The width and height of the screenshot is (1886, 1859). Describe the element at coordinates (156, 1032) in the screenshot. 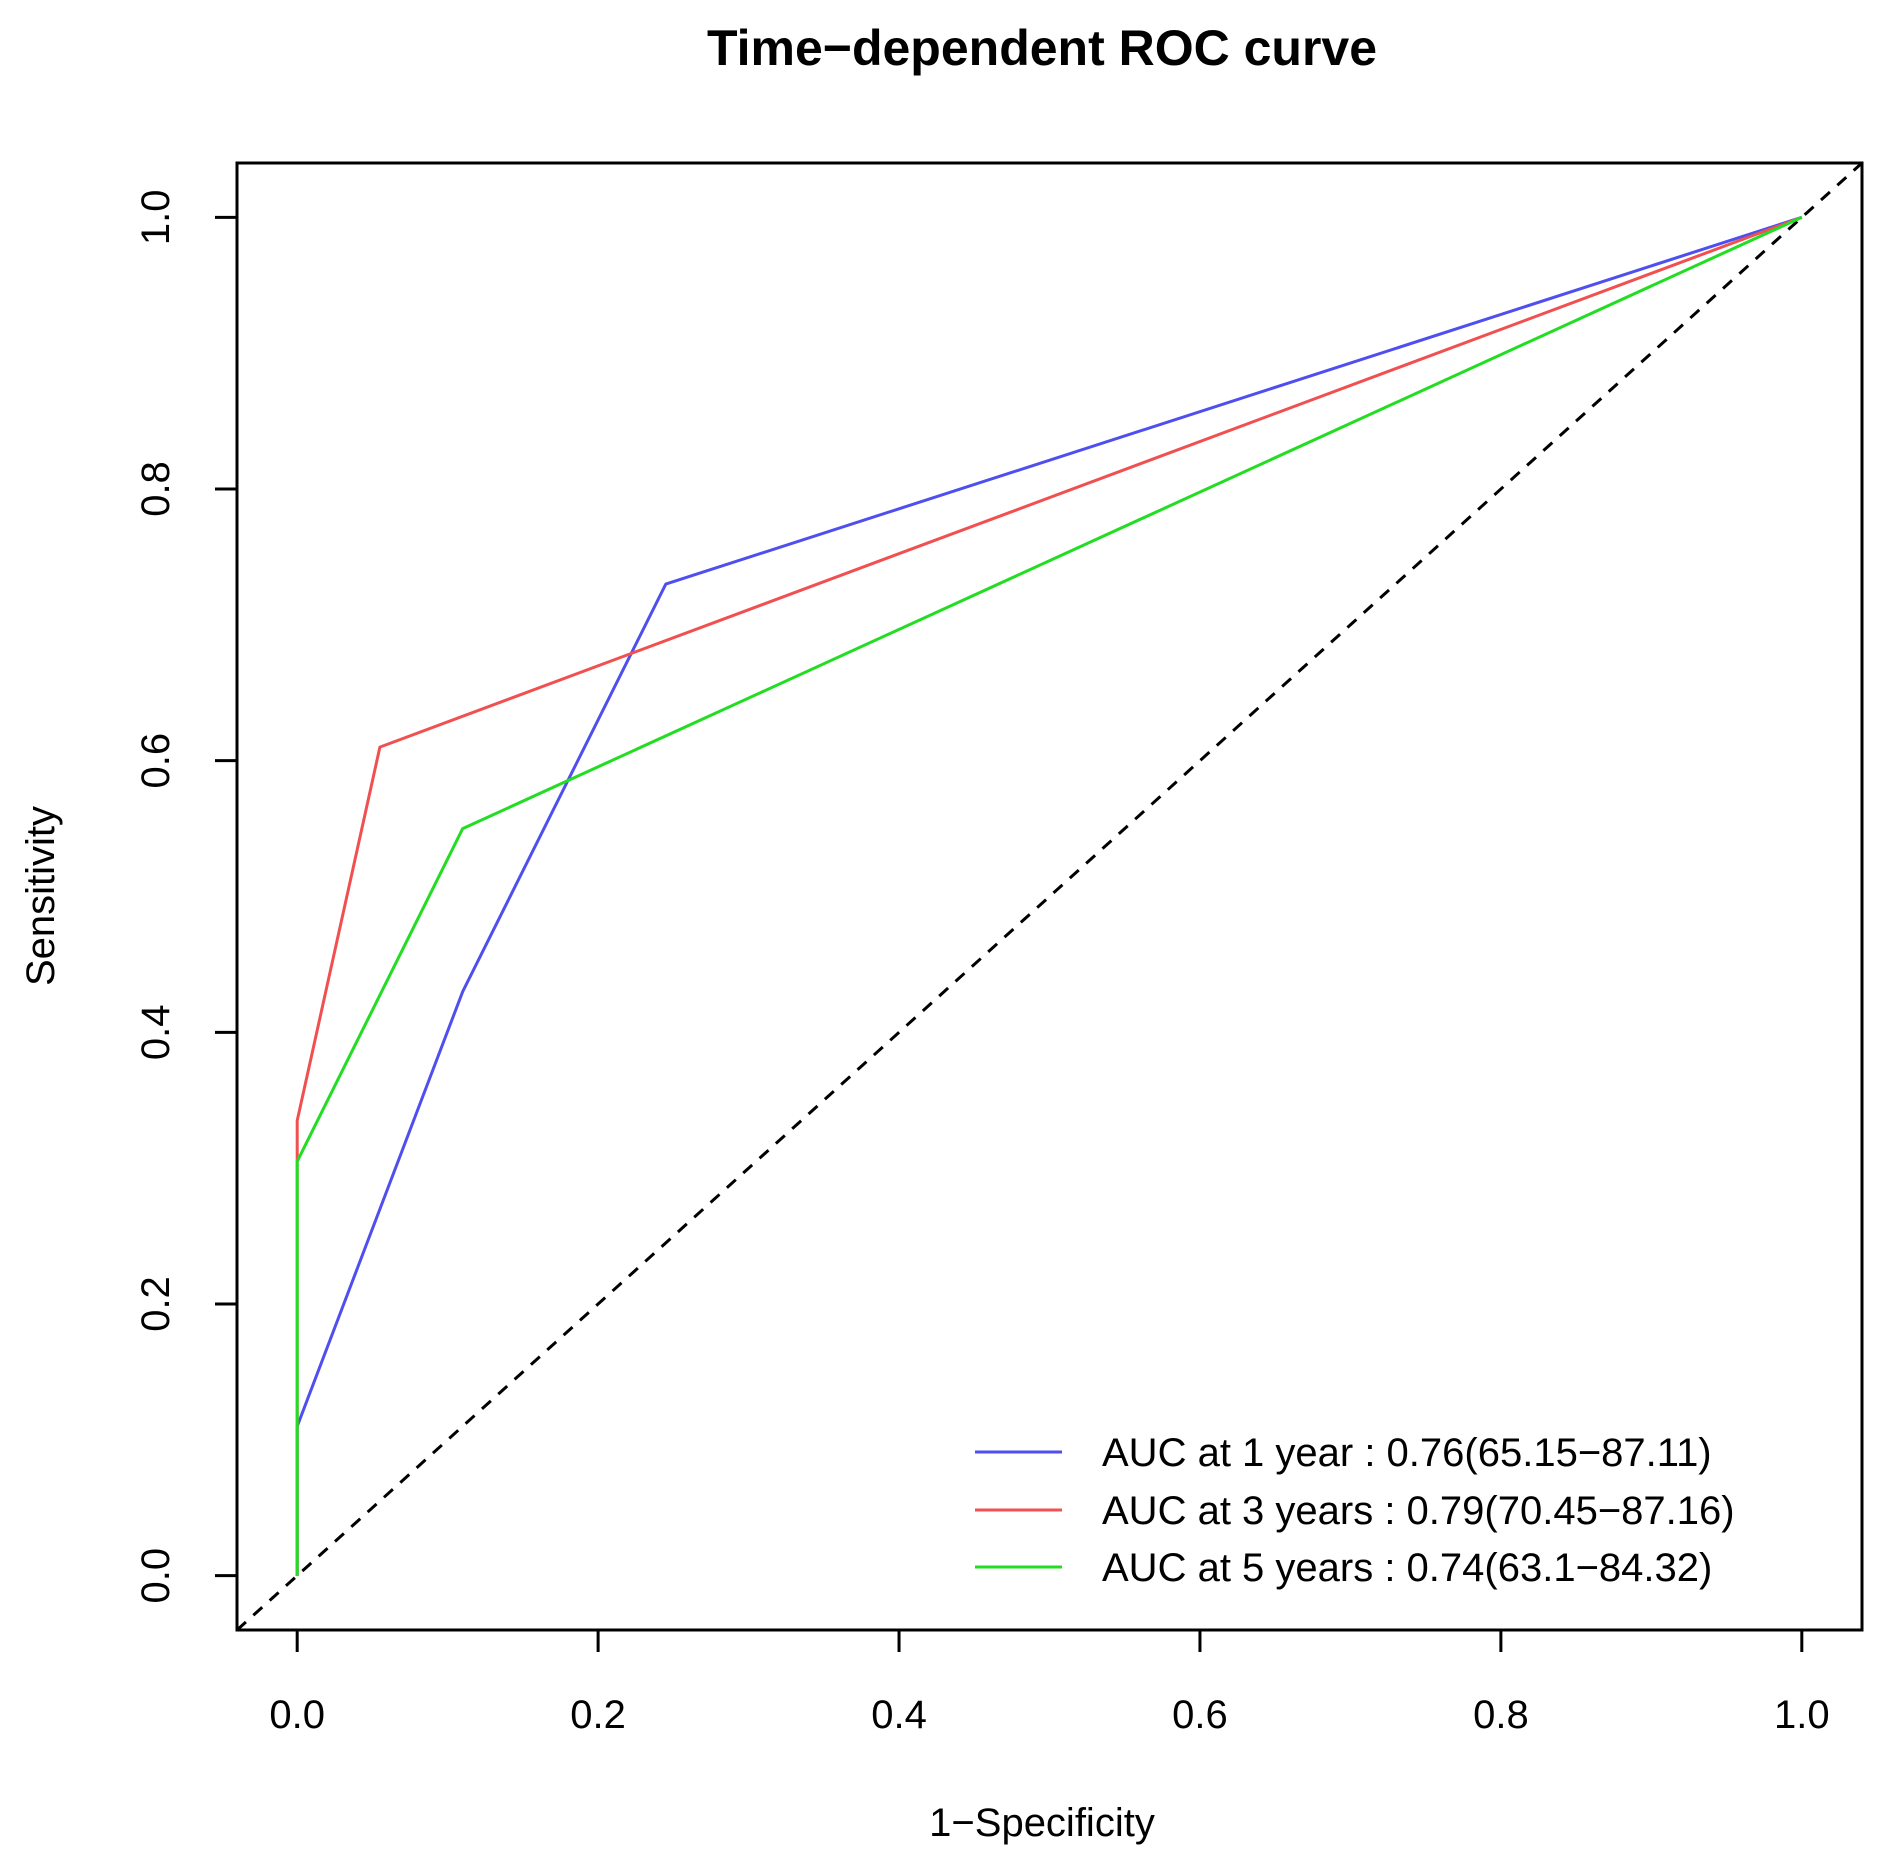

I see `y-tick-label: 0.4` at that location.